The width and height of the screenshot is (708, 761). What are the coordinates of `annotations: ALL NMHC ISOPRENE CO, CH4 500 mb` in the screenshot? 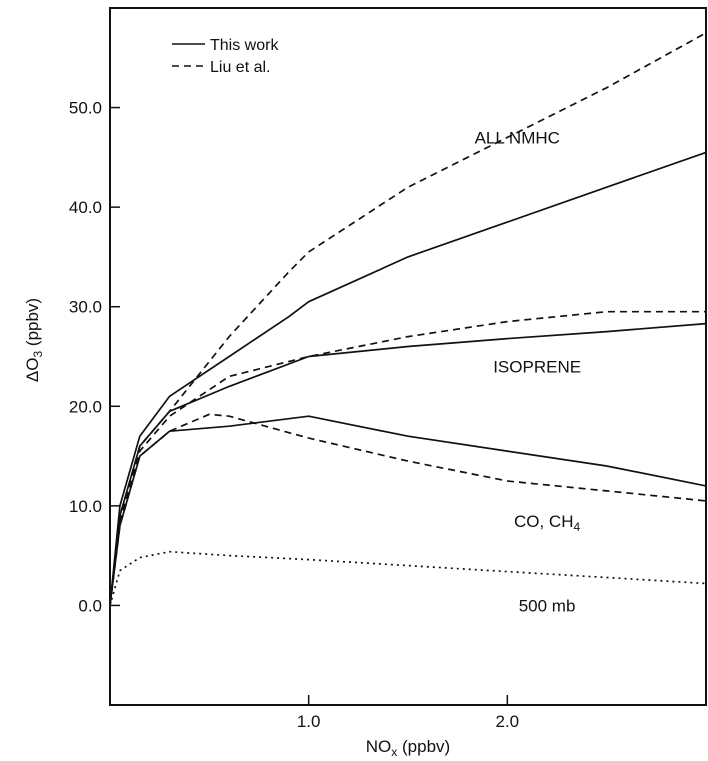 It's located at (528, 371).